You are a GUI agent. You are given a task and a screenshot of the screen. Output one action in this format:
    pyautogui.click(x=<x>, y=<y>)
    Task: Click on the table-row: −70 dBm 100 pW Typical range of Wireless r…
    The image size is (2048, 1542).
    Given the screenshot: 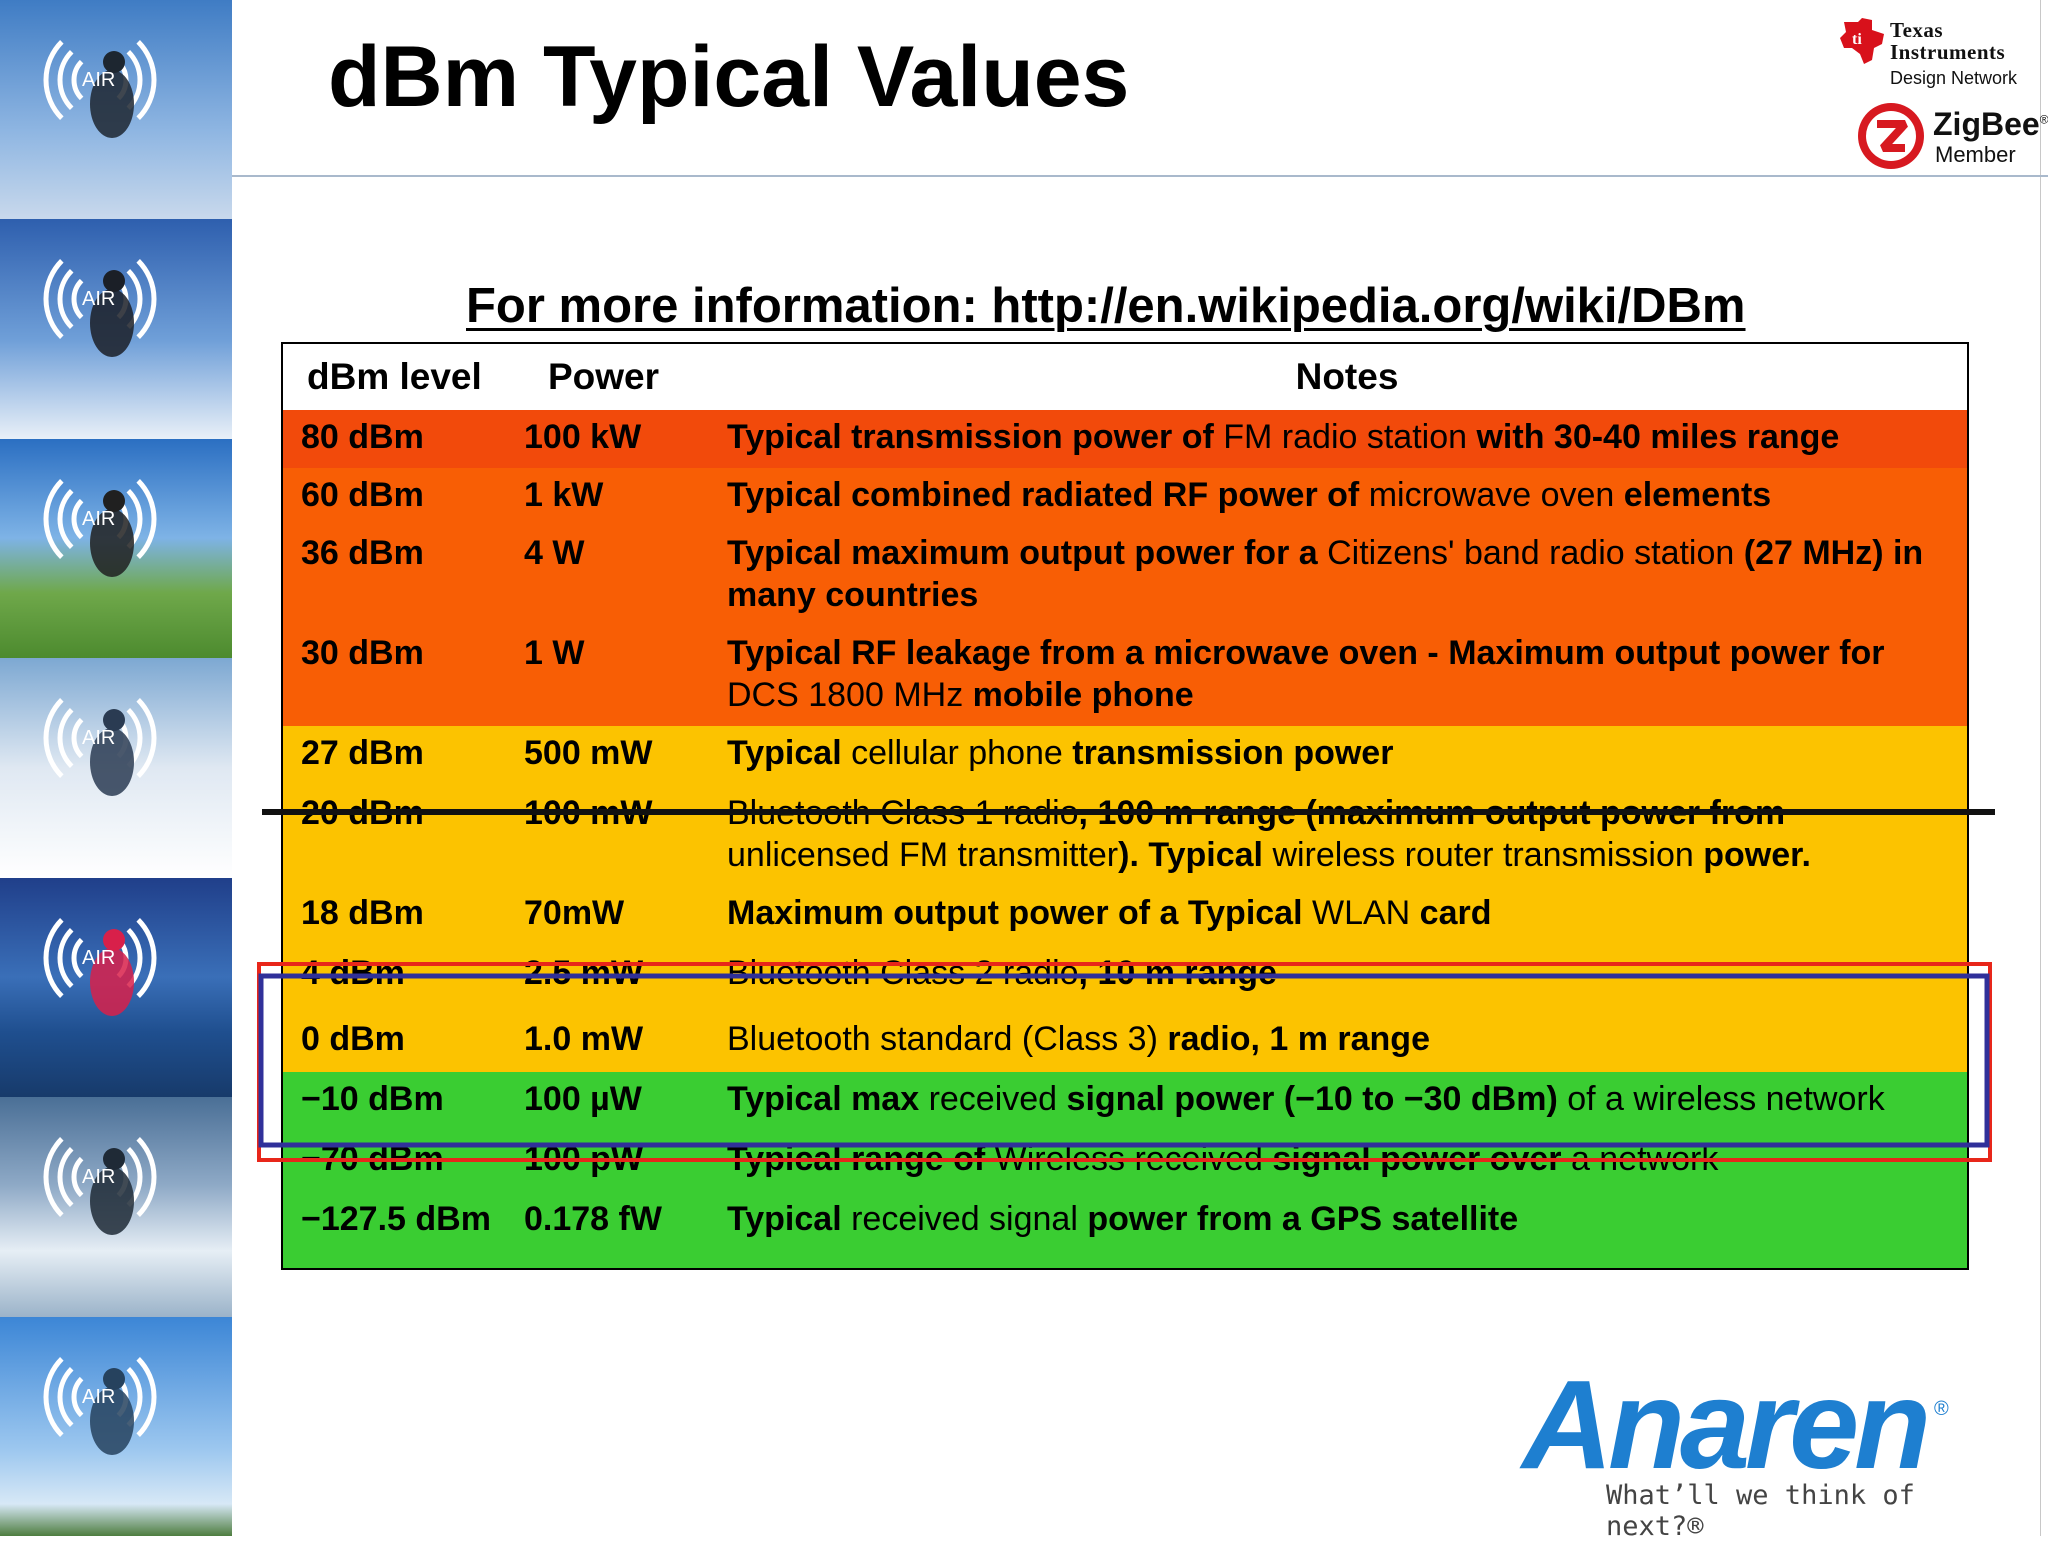 What is the action you would take?
    pyautogui.click(x=1125, y=1162)
    